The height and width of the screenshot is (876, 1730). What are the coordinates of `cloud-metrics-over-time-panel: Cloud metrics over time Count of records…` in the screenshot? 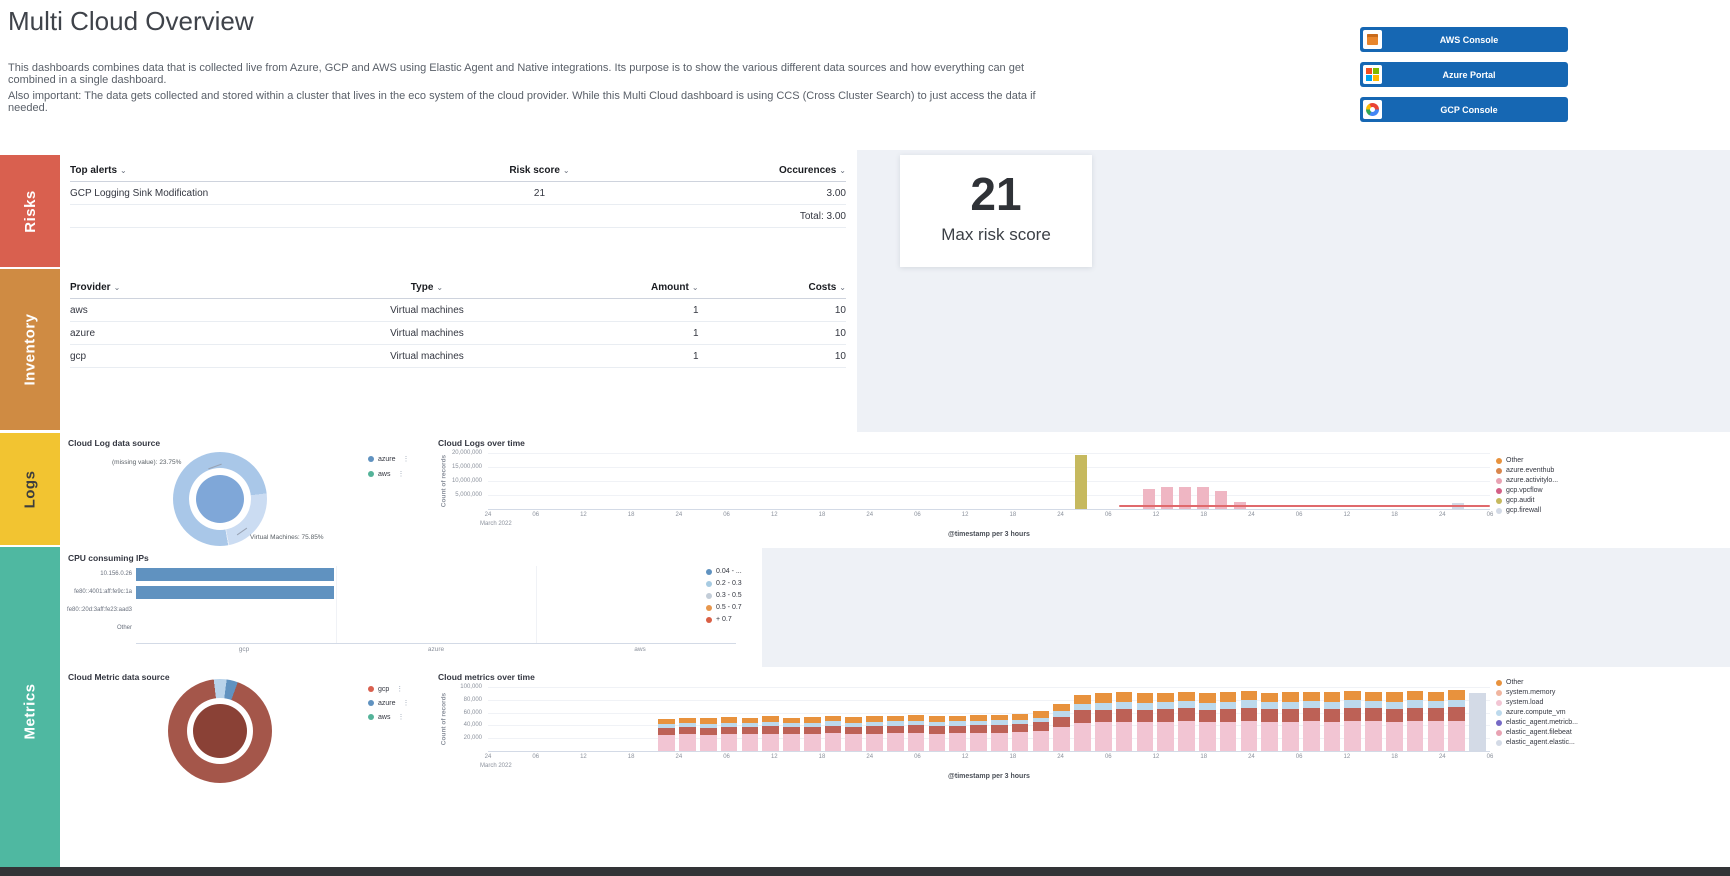 It's located at (1080, 728).